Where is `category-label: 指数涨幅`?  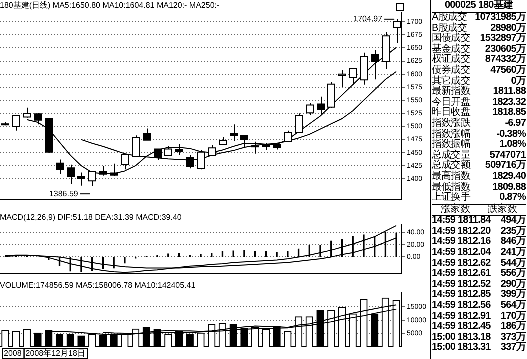
category-label: 指数涨幅 is located at coordinates (451, 134).